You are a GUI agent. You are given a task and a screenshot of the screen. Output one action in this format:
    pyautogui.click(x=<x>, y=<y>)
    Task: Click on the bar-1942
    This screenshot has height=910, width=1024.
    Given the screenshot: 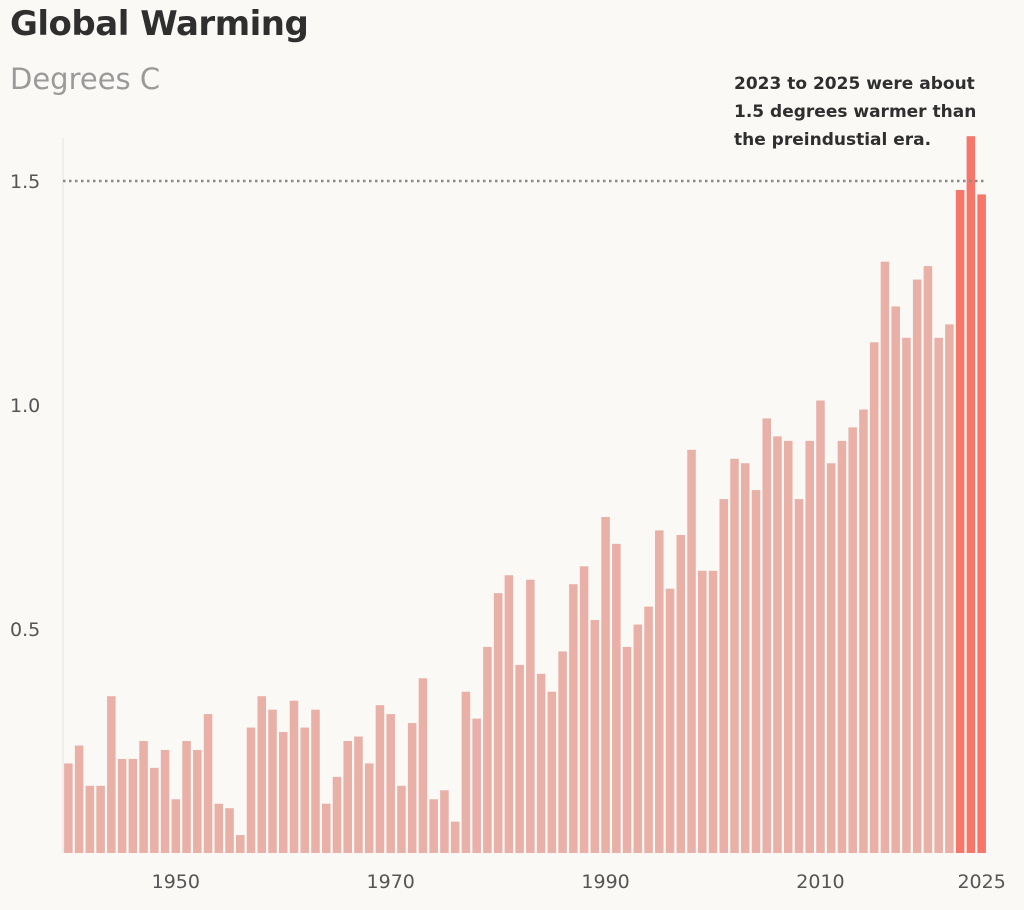 What is the action you would take?
    pyautogui.click(x=90, y=819)
    